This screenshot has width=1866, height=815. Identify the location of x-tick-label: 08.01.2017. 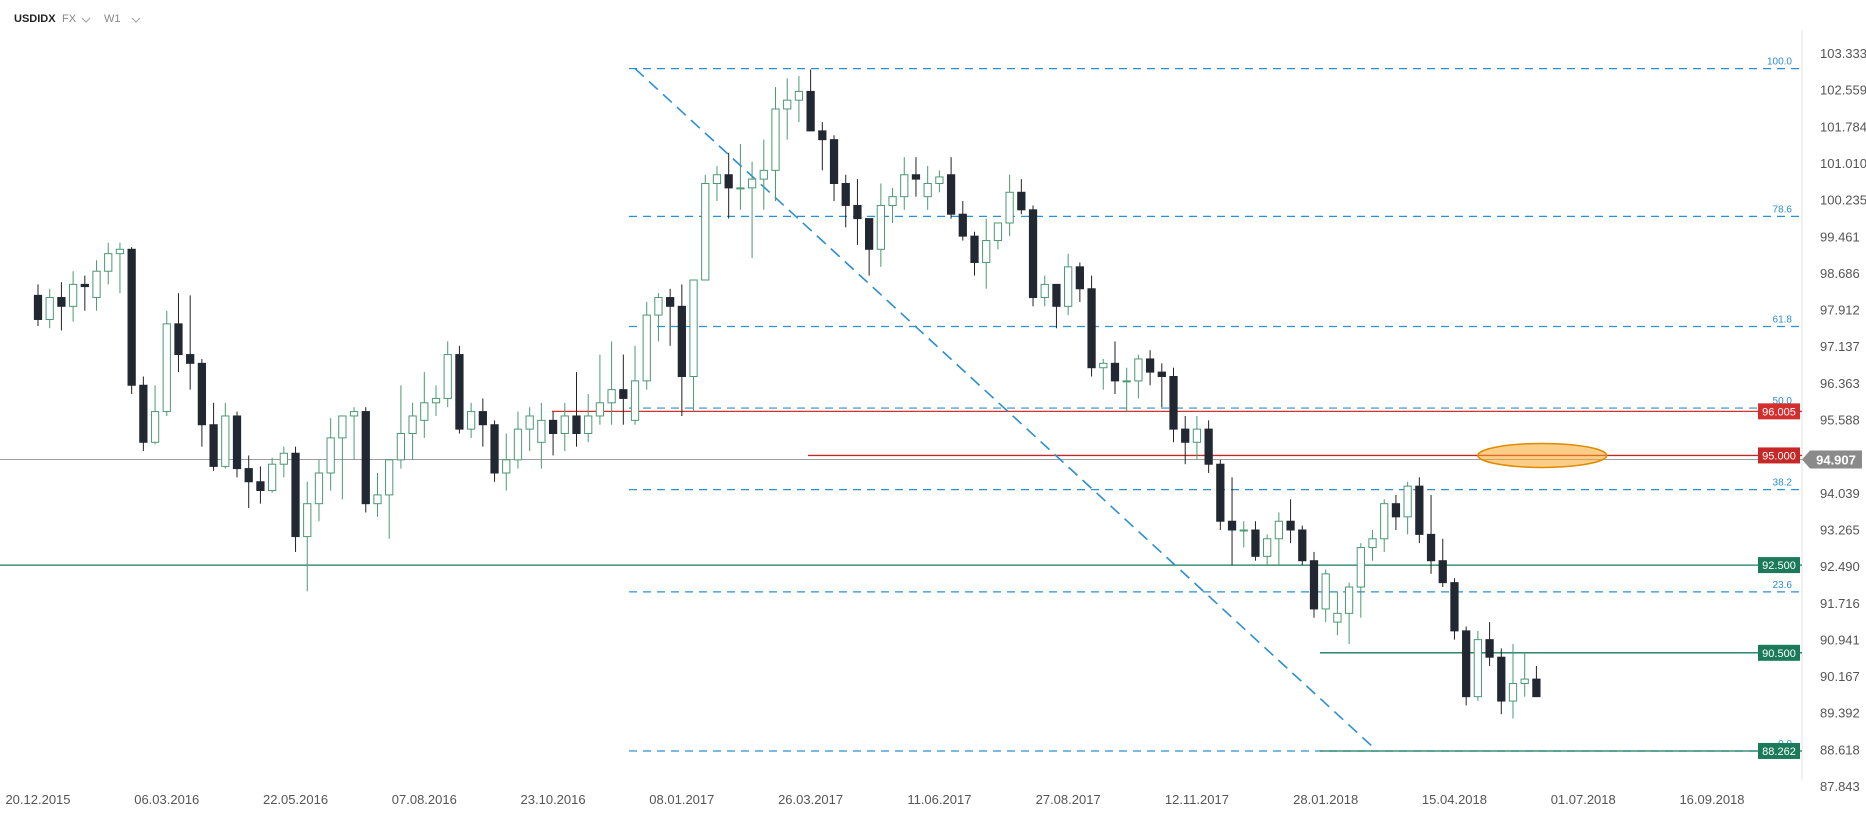
(681, 799).